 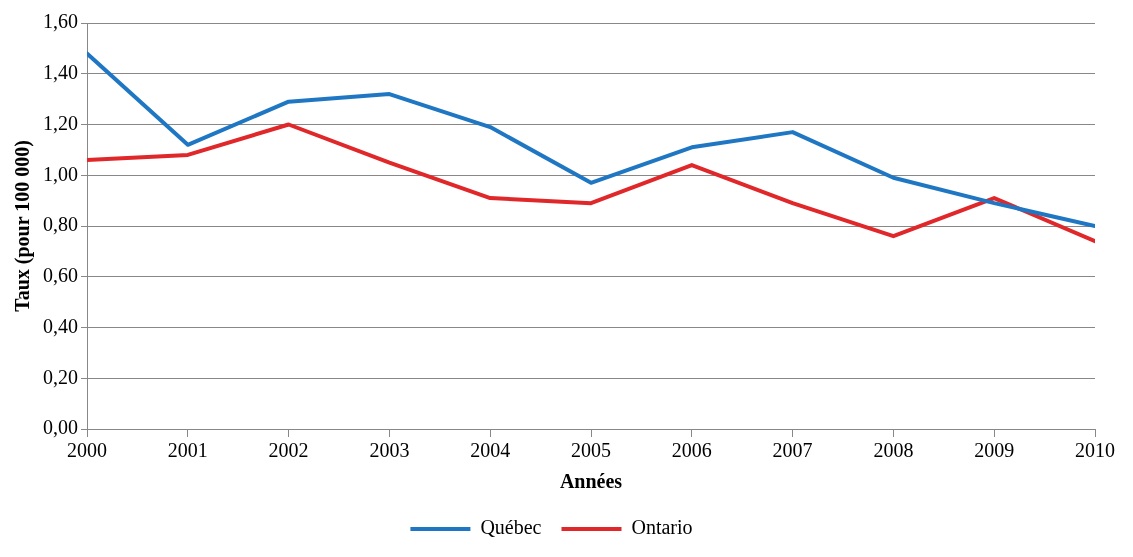 I want to click on y-tick-label: 0,40, so click(x=60, y=325).